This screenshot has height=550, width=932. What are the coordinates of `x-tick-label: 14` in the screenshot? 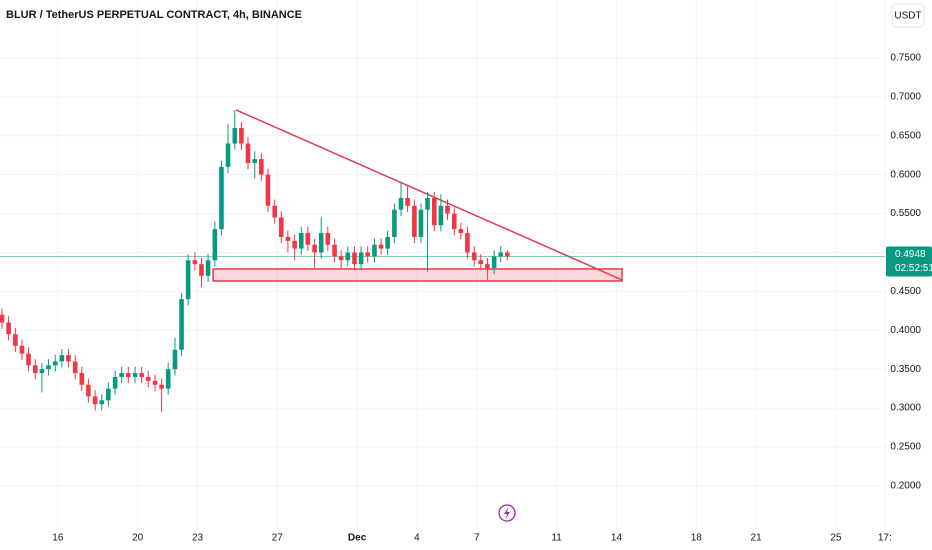 It's located at (617, 538).